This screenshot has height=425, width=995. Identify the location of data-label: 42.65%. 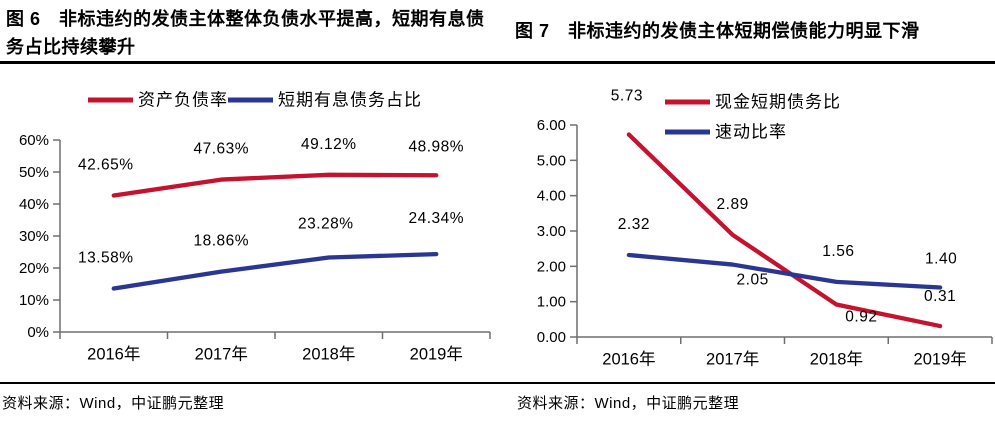
(106, 165).